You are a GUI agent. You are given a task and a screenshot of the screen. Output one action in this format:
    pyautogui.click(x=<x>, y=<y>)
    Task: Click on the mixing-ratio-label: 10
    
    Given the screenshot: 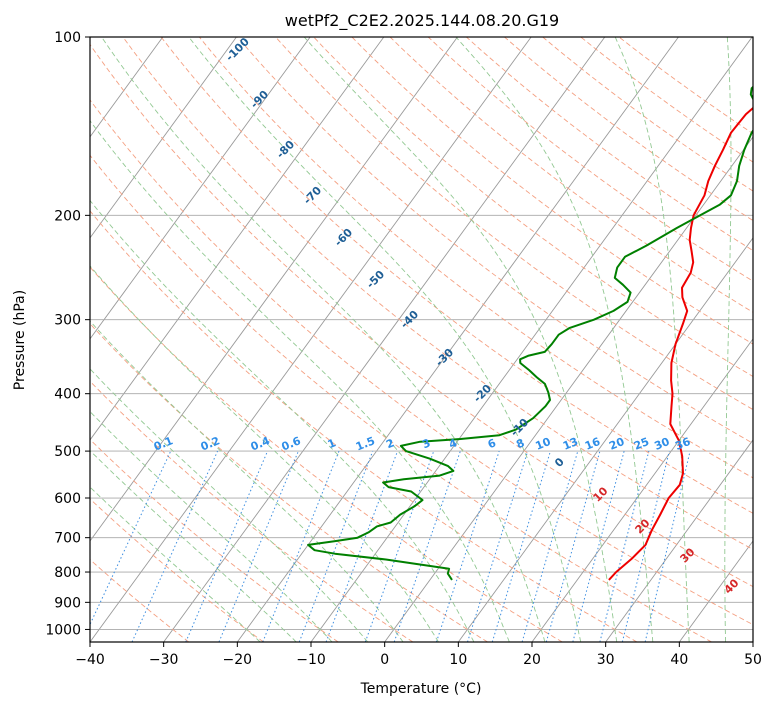 What is the action you would take?
    pyautogui.click(x=543, y=444)
    